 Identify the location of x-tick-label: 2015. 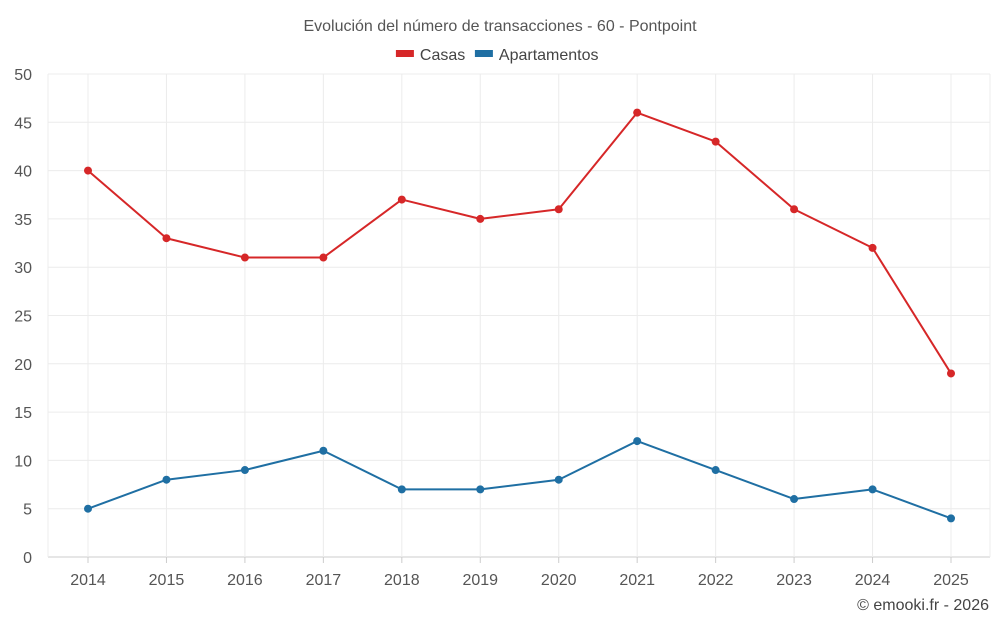
(167, 580).